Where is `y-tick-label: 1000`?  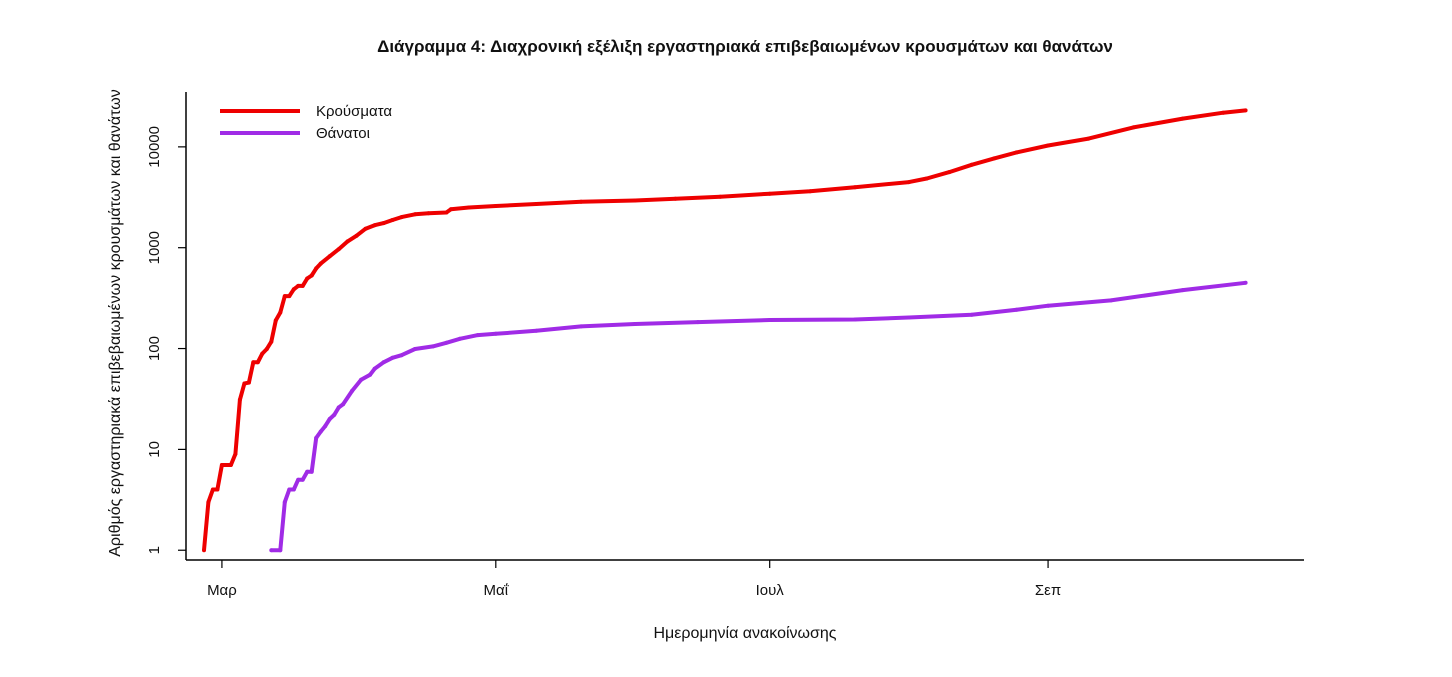
y-tick-label: 1000 is located at coordinates (154, 247).